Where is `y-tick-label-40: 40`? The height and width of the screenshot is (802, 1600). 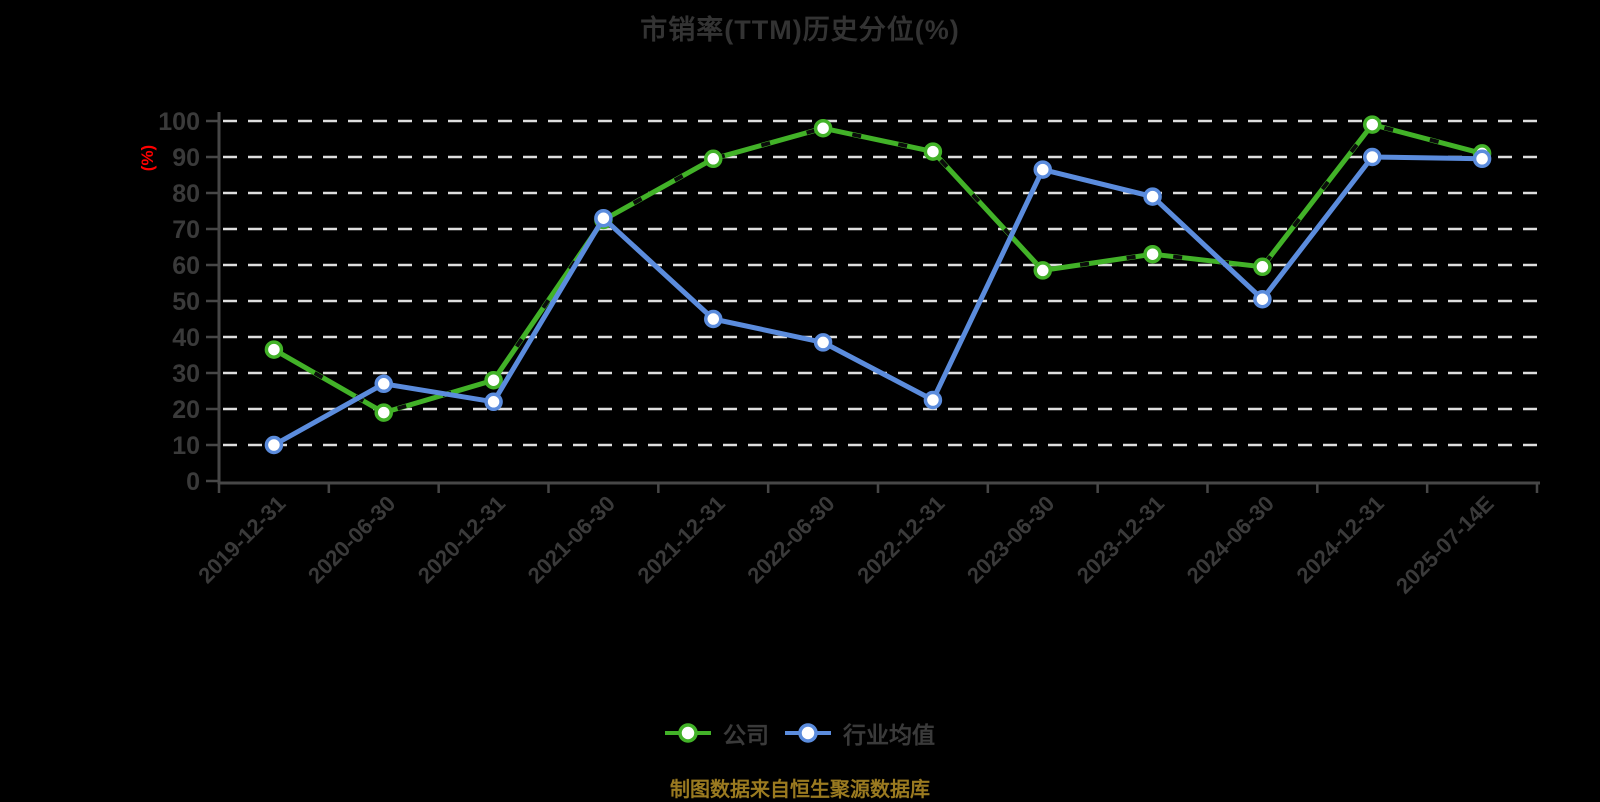
y-tick-label-40: 40 is located at coordinates (186, 338).